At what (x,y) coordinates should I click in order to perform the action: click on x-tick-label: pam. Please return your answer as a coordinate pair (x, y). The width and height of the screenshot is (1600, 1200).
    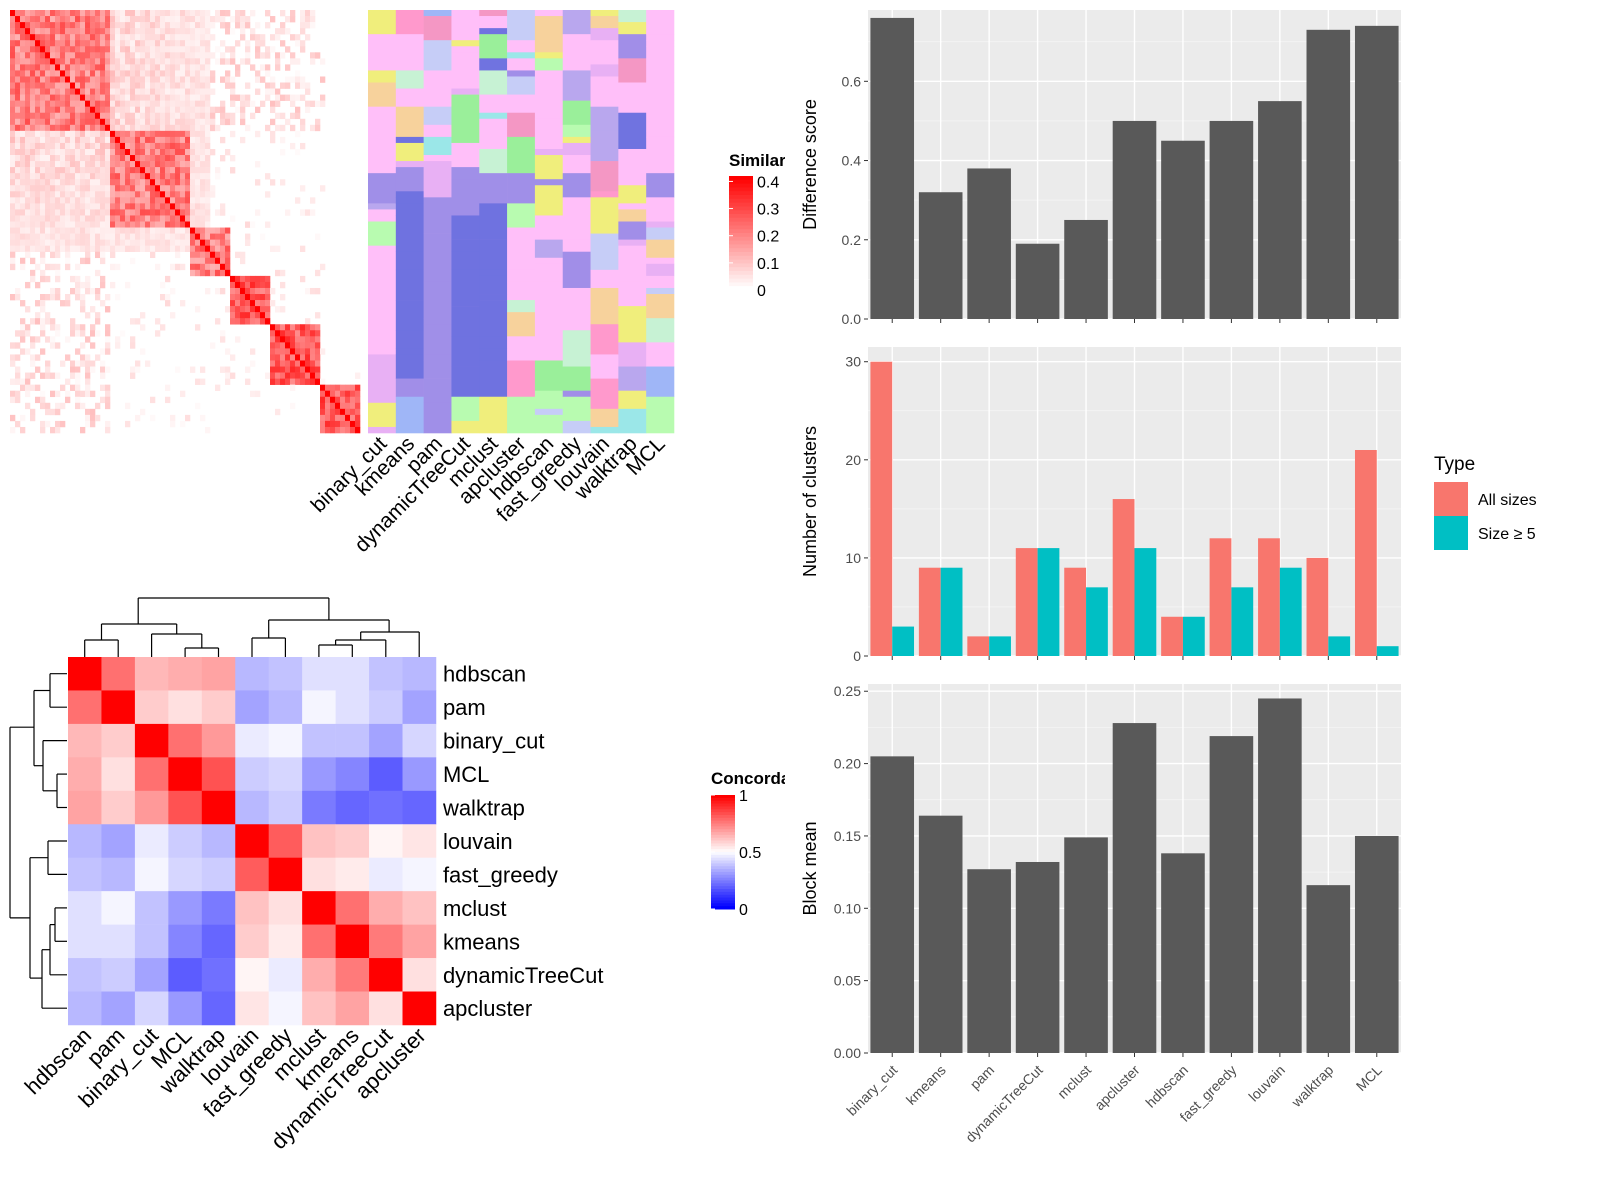
    Looking at the image, I should click on (982, 1077).